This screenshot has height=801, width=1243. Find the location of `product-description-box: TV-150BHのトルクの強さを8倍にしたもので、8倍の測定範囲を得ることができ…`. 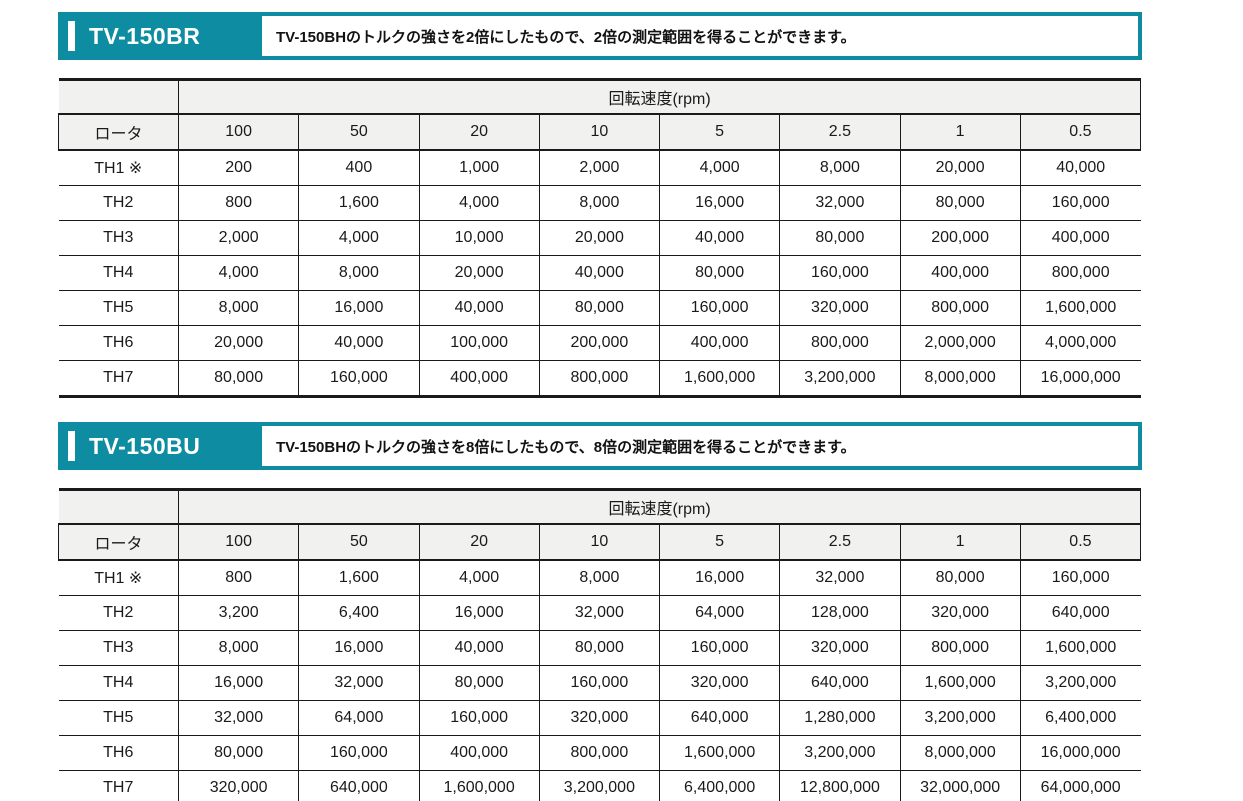

product-description-box: TV-150BHのトルクの強さを8倍にしたもので、8倍の測定範囲を得ることができ… is located at coordinates (700, 446).